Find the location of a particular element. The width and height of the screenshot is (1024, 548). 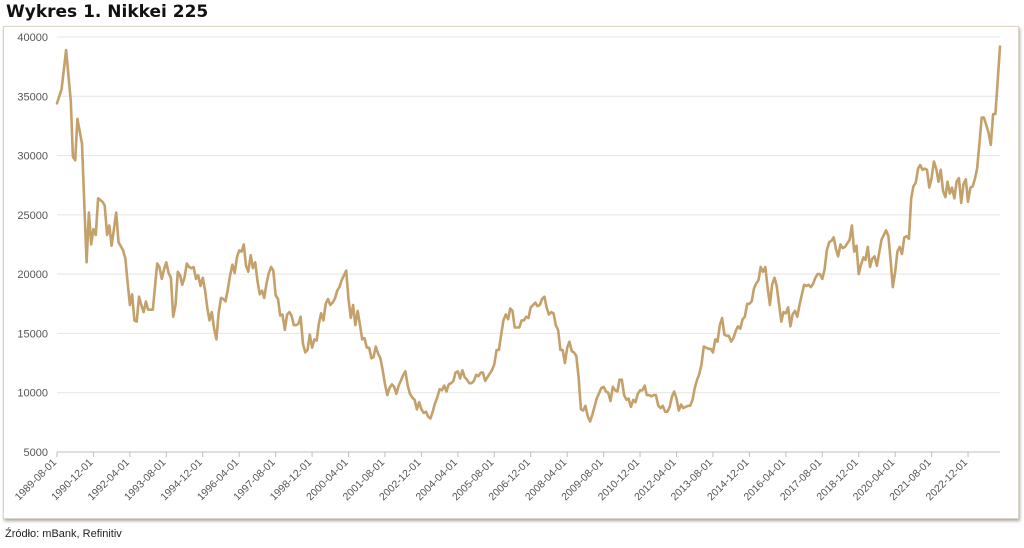

y-tick-label: 25000 is located at coordinates (32, 216).